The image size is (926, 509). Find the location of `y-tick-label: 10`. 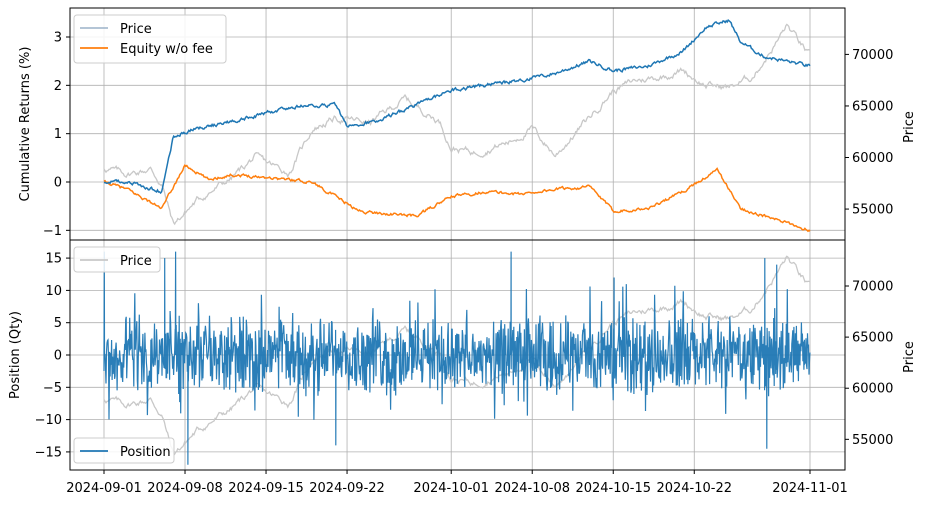

y-tick-label: 10 is located at coordinates (53, 291).